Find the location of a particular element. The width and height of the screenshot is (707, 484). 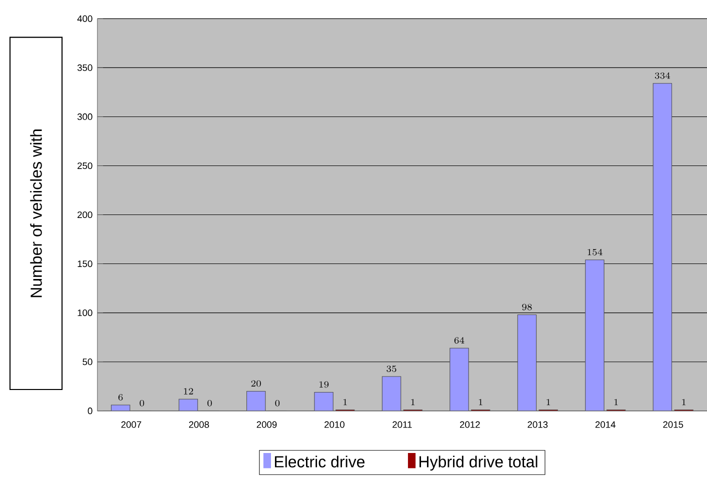

data-label: 334 is located at coordinates (662, 75).